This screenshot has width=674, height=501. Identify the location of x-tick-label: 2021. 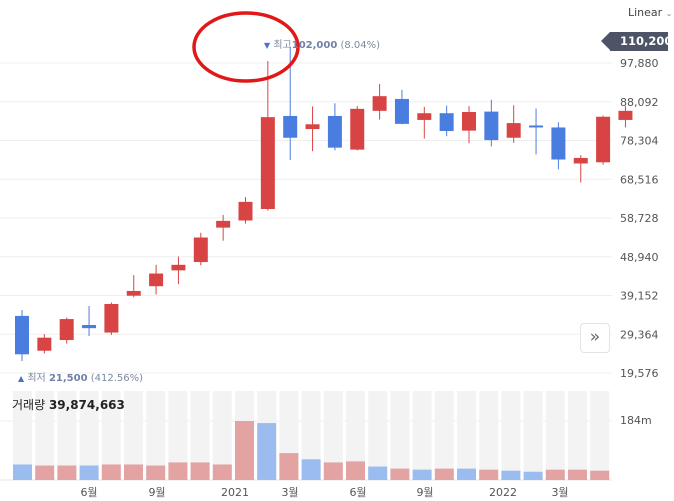
(235, 492).